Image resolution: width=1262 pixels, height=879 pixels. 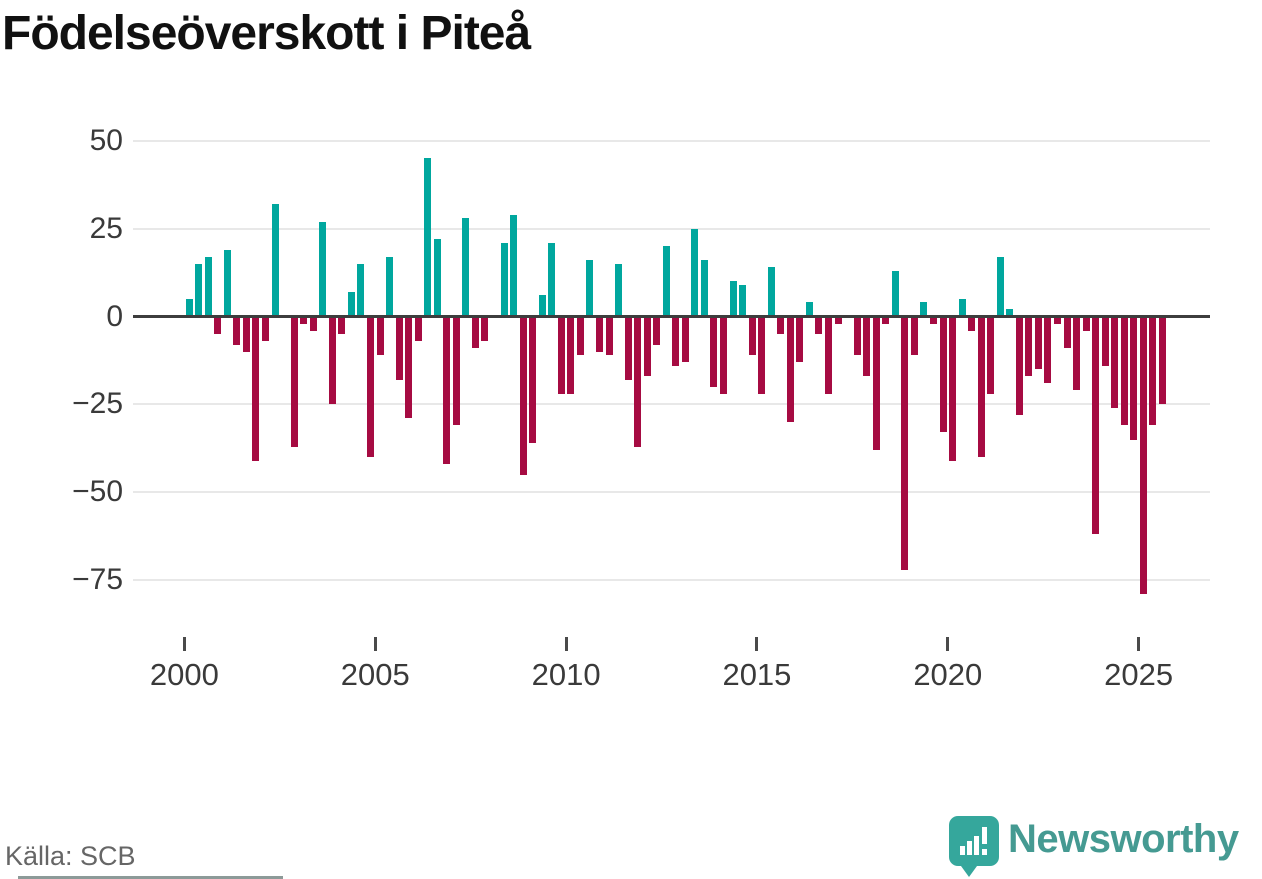 What do you see at coordinates (514, 265) in the screenshot?
I see `bar-2008-Q3` at bounding box center [514, 265].